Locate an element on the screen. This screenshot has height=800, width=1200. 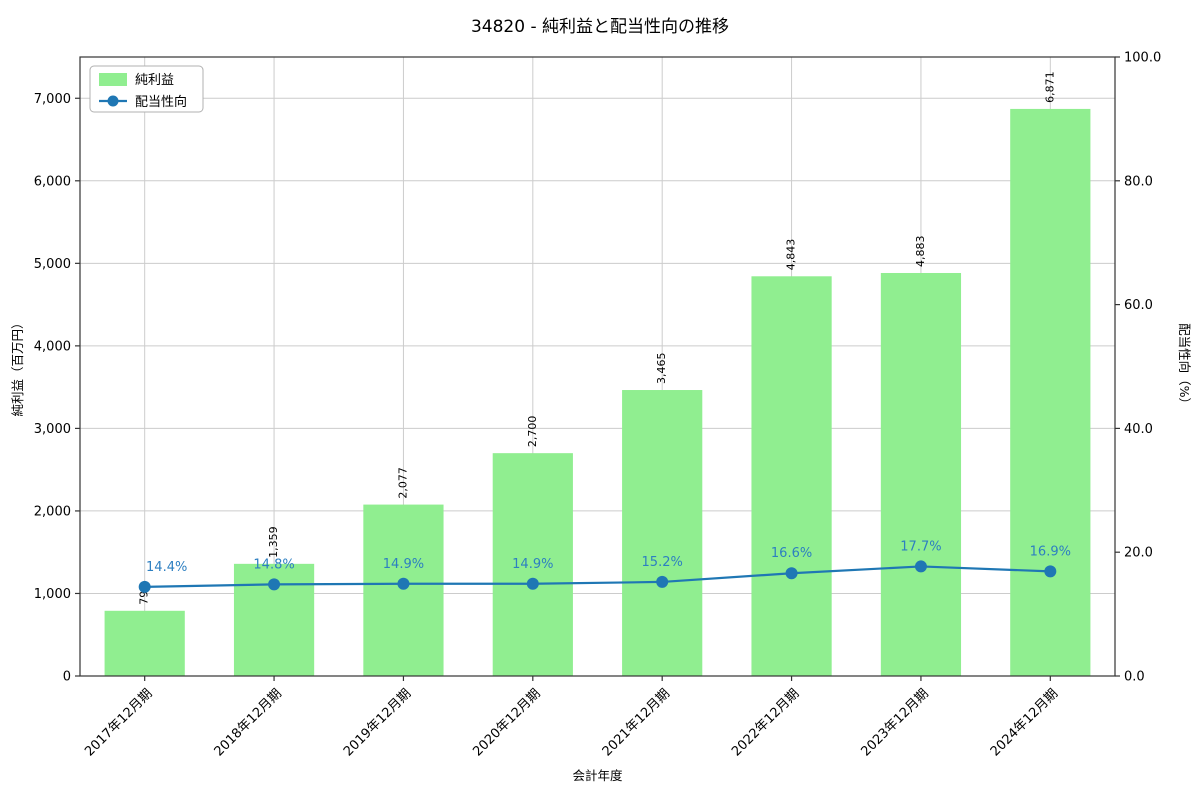
y-left-tick-label: 2,000 is located at coordinates (52, 511).